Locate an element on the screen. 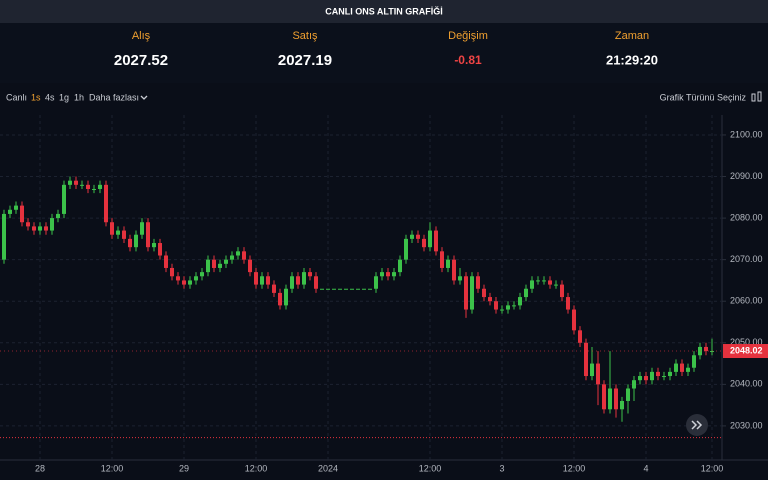  chart-type-icon is located at coordinates (756, 96).